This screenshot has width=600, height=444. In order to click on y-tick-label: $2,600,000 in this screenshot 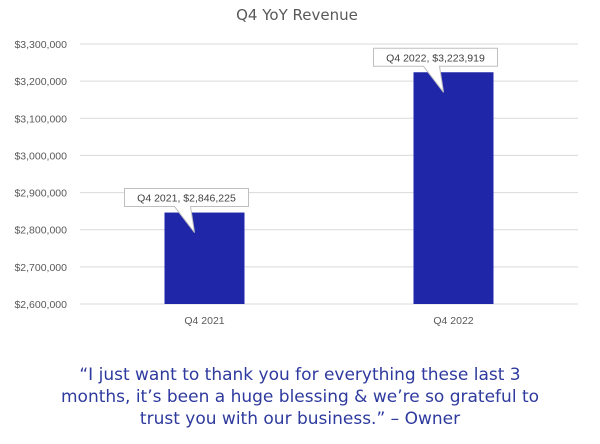, I will do `click(40, 305)`.